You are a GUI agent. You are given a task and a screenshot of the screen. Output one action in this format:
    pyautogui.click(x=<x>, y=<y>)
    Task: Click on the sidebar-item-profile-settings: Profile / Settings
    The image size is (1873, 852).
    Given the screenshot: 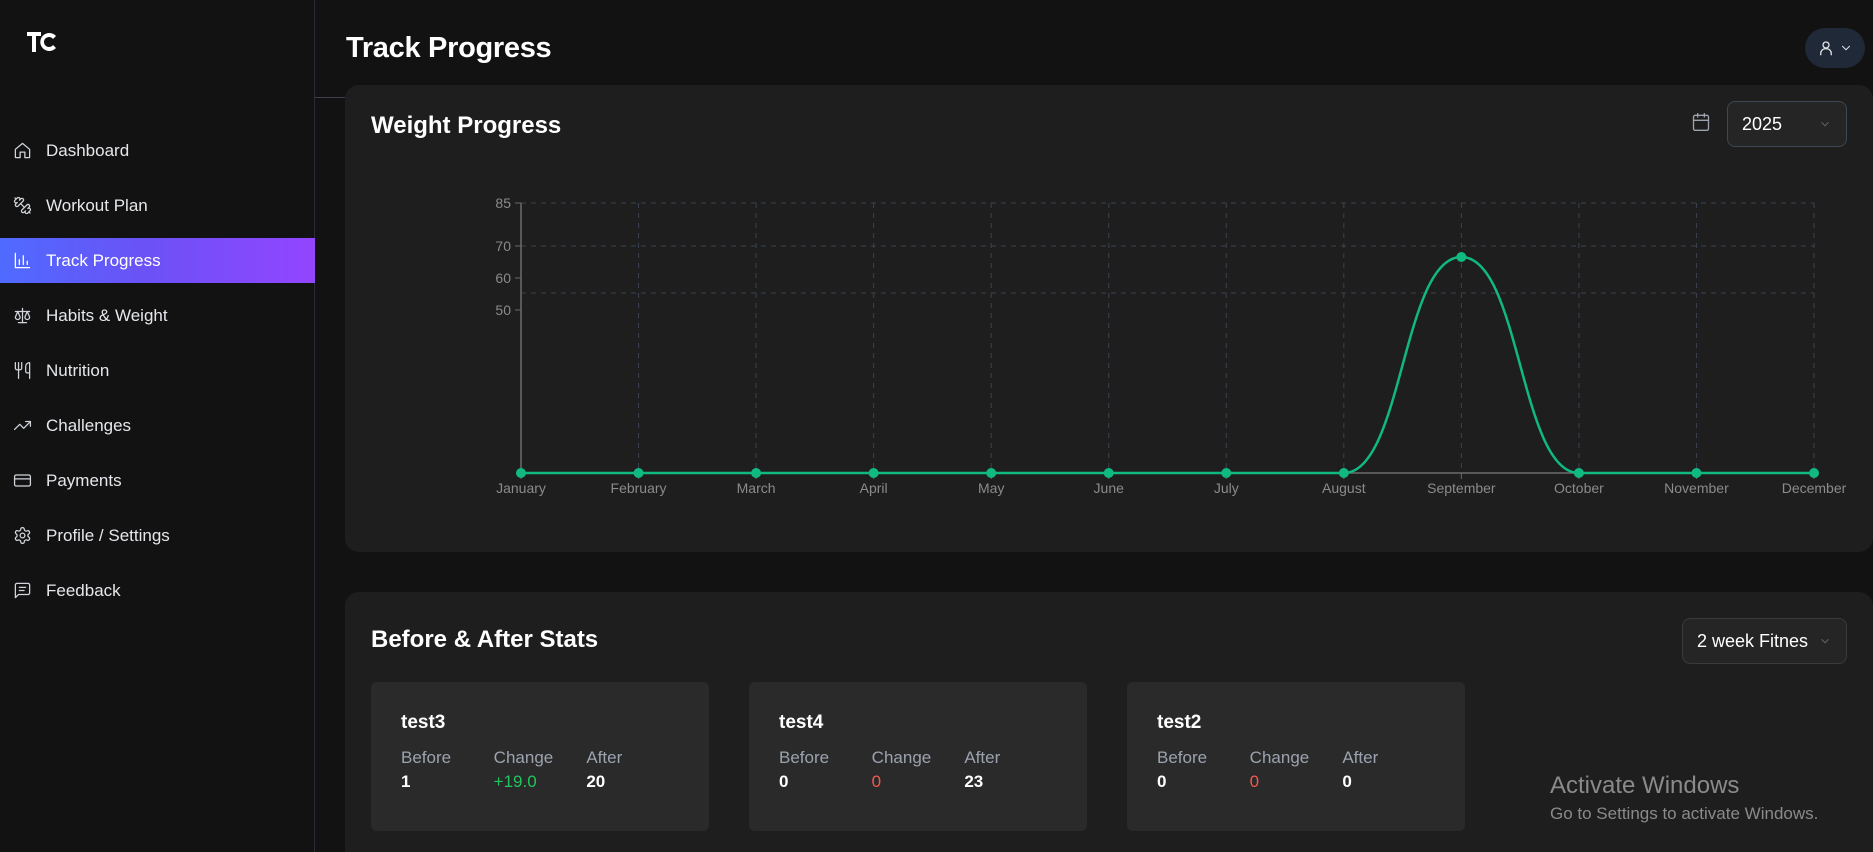 What is the action you would take?
    pyautogui.click(x=157, y=535)
    